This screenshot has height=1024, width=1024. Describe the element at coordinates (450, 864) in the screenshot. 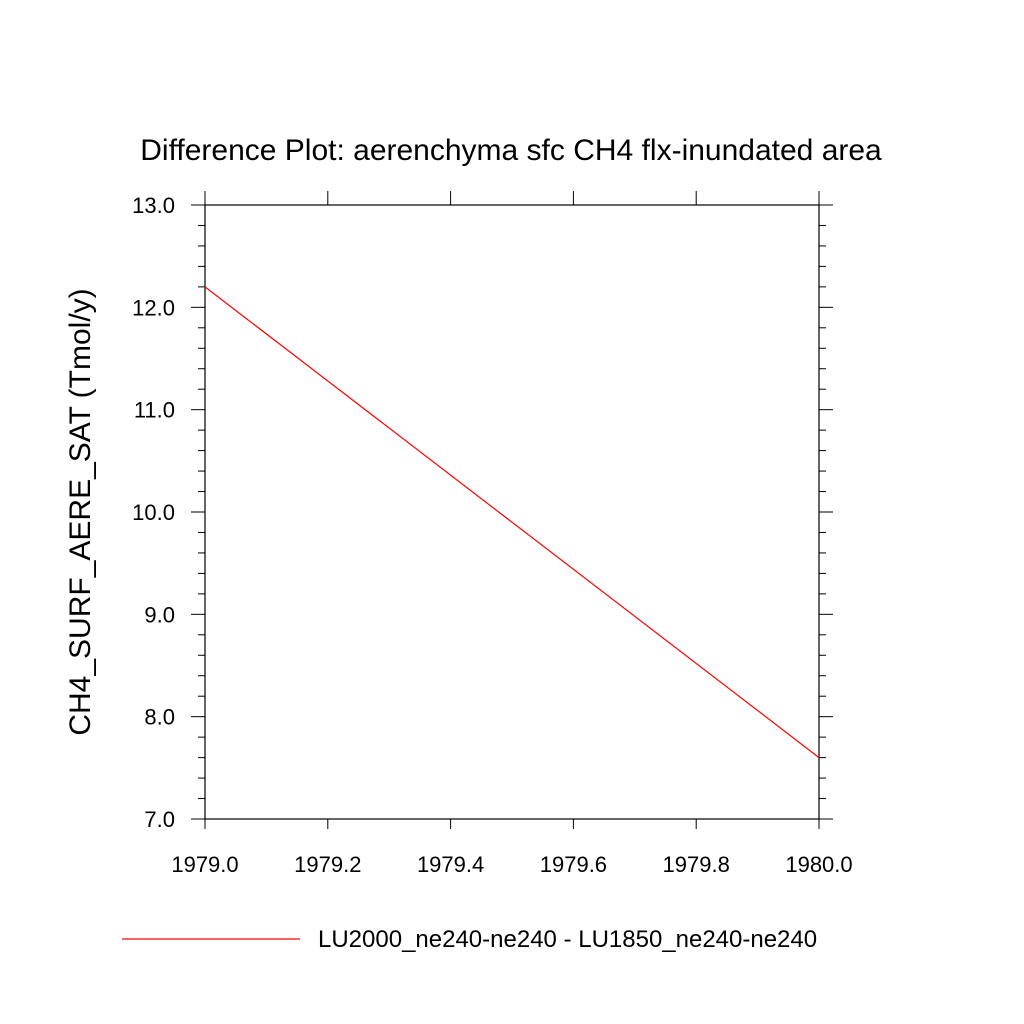

I see `x-tick-label: 1979.4` at that location.